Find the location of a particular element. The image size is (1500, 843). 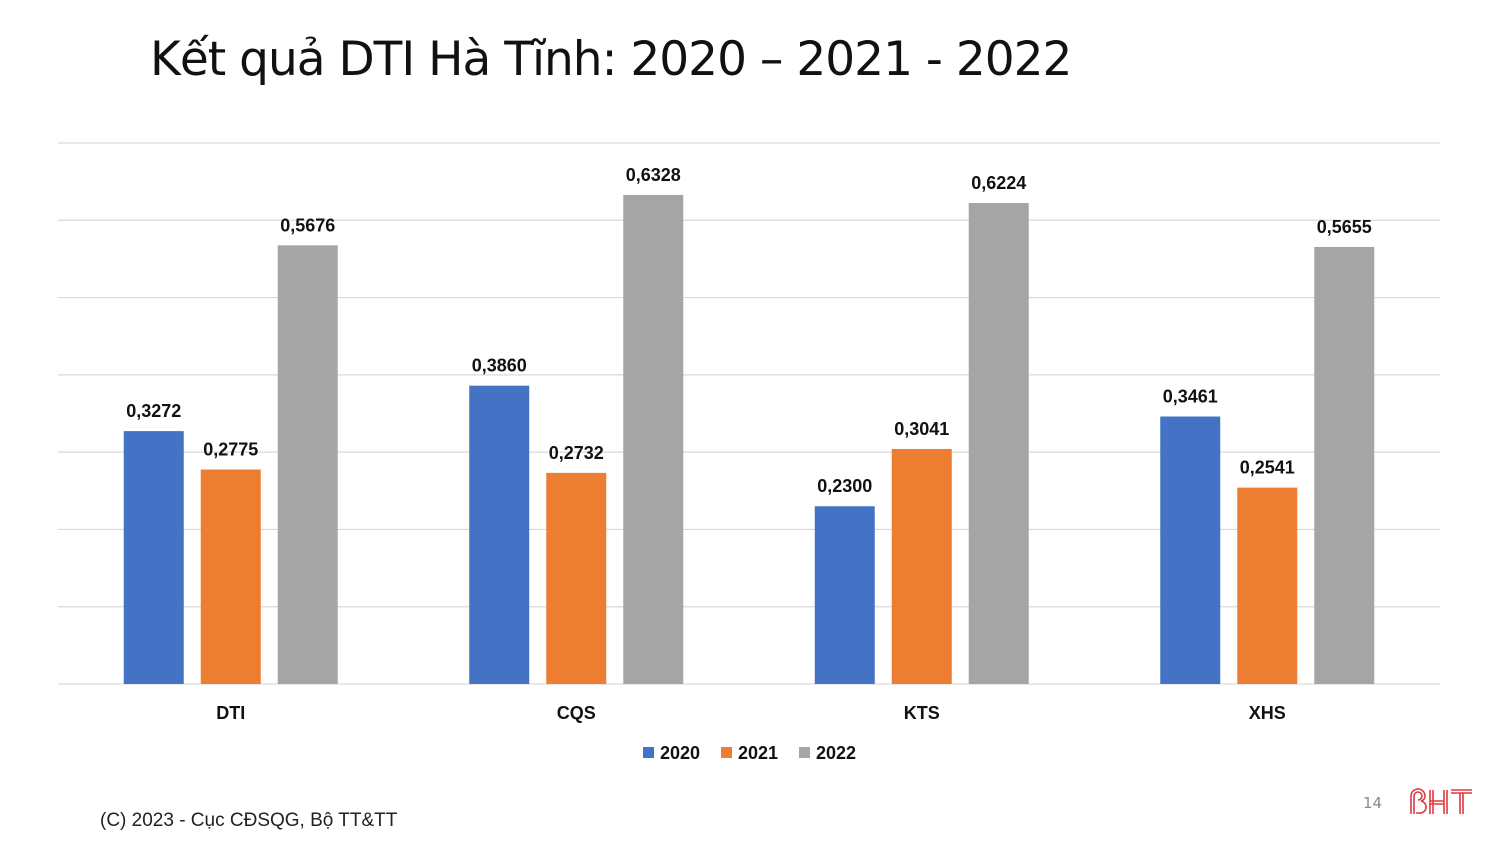

data-label: 0,2300 is located at coordinates (844, 486).